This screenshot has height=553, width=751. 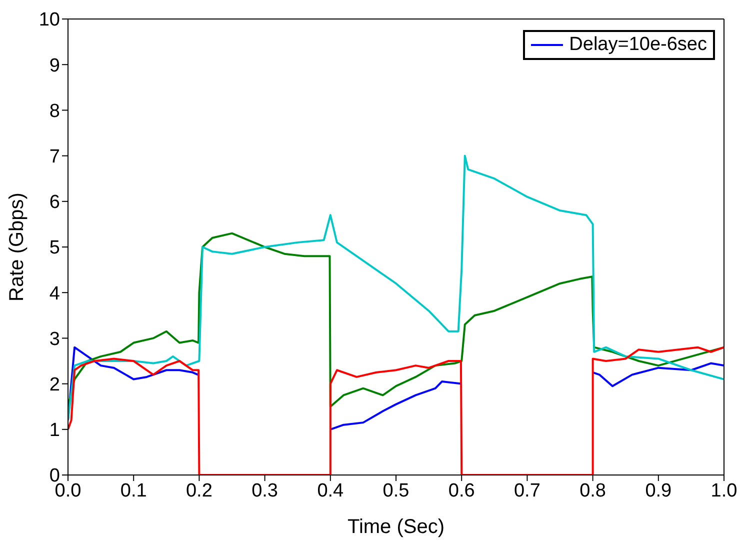 I want to click on legend-box: Delay=10e-6sec, so click(x=619, y=45).